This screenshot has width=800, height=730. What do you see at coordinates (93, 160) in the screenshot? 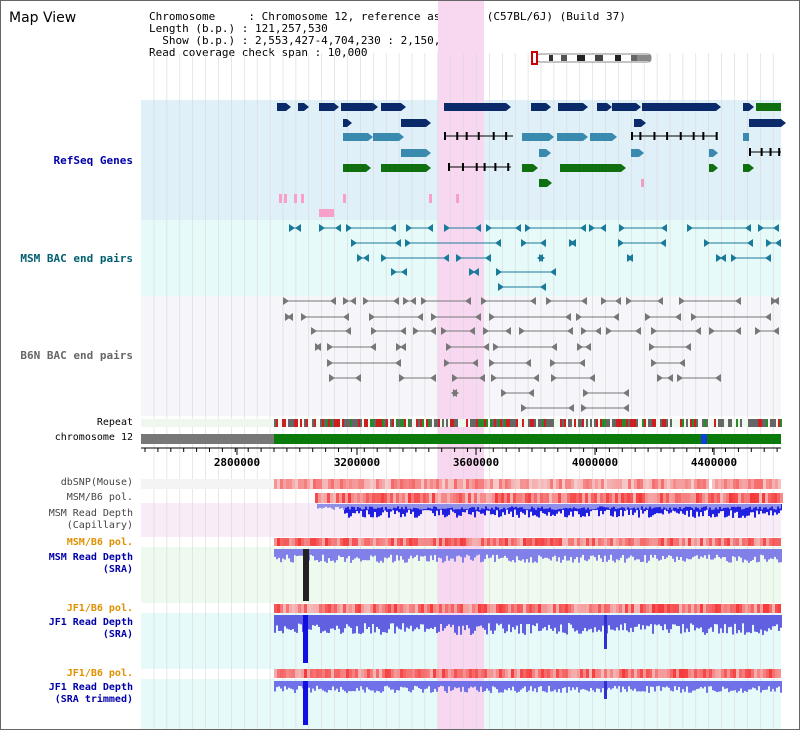
I see `track-label-refseq: RefSeq Genes` at bounding box center [93, 160].